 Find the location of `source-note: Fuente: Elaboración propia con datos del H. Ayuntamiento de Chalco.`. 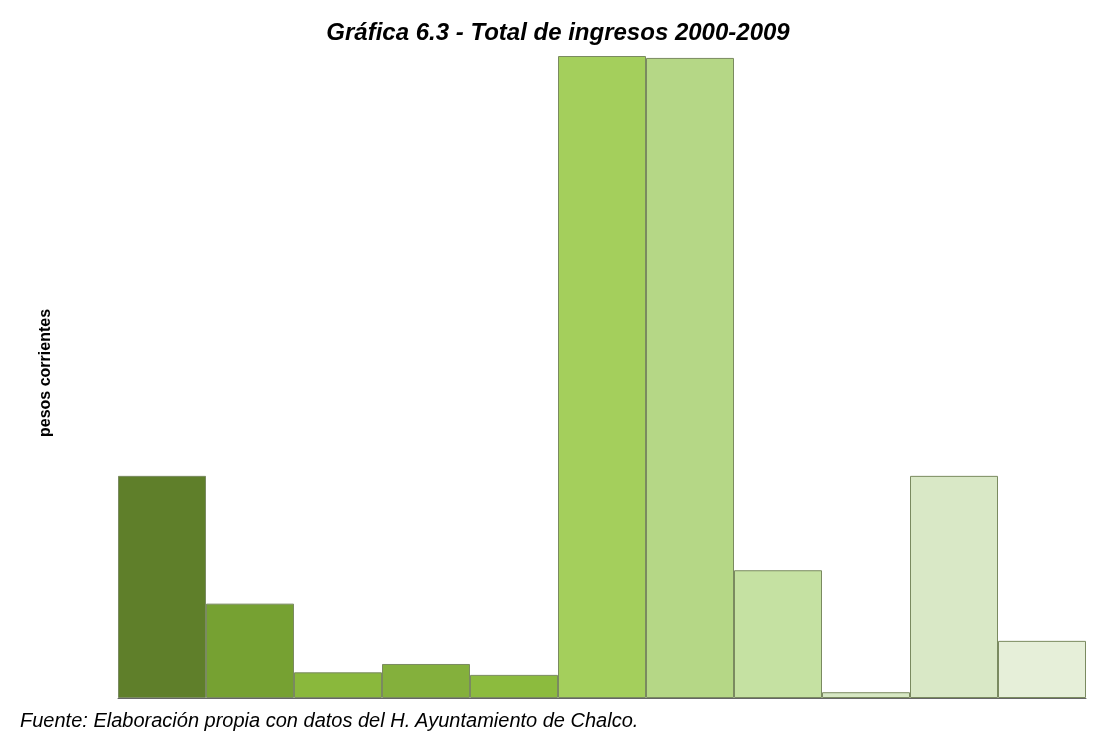

source-note: Fuente: Elaboración propia con datos del H. Ayuntamiento de Chalco. is located at coordinates (329, 720).